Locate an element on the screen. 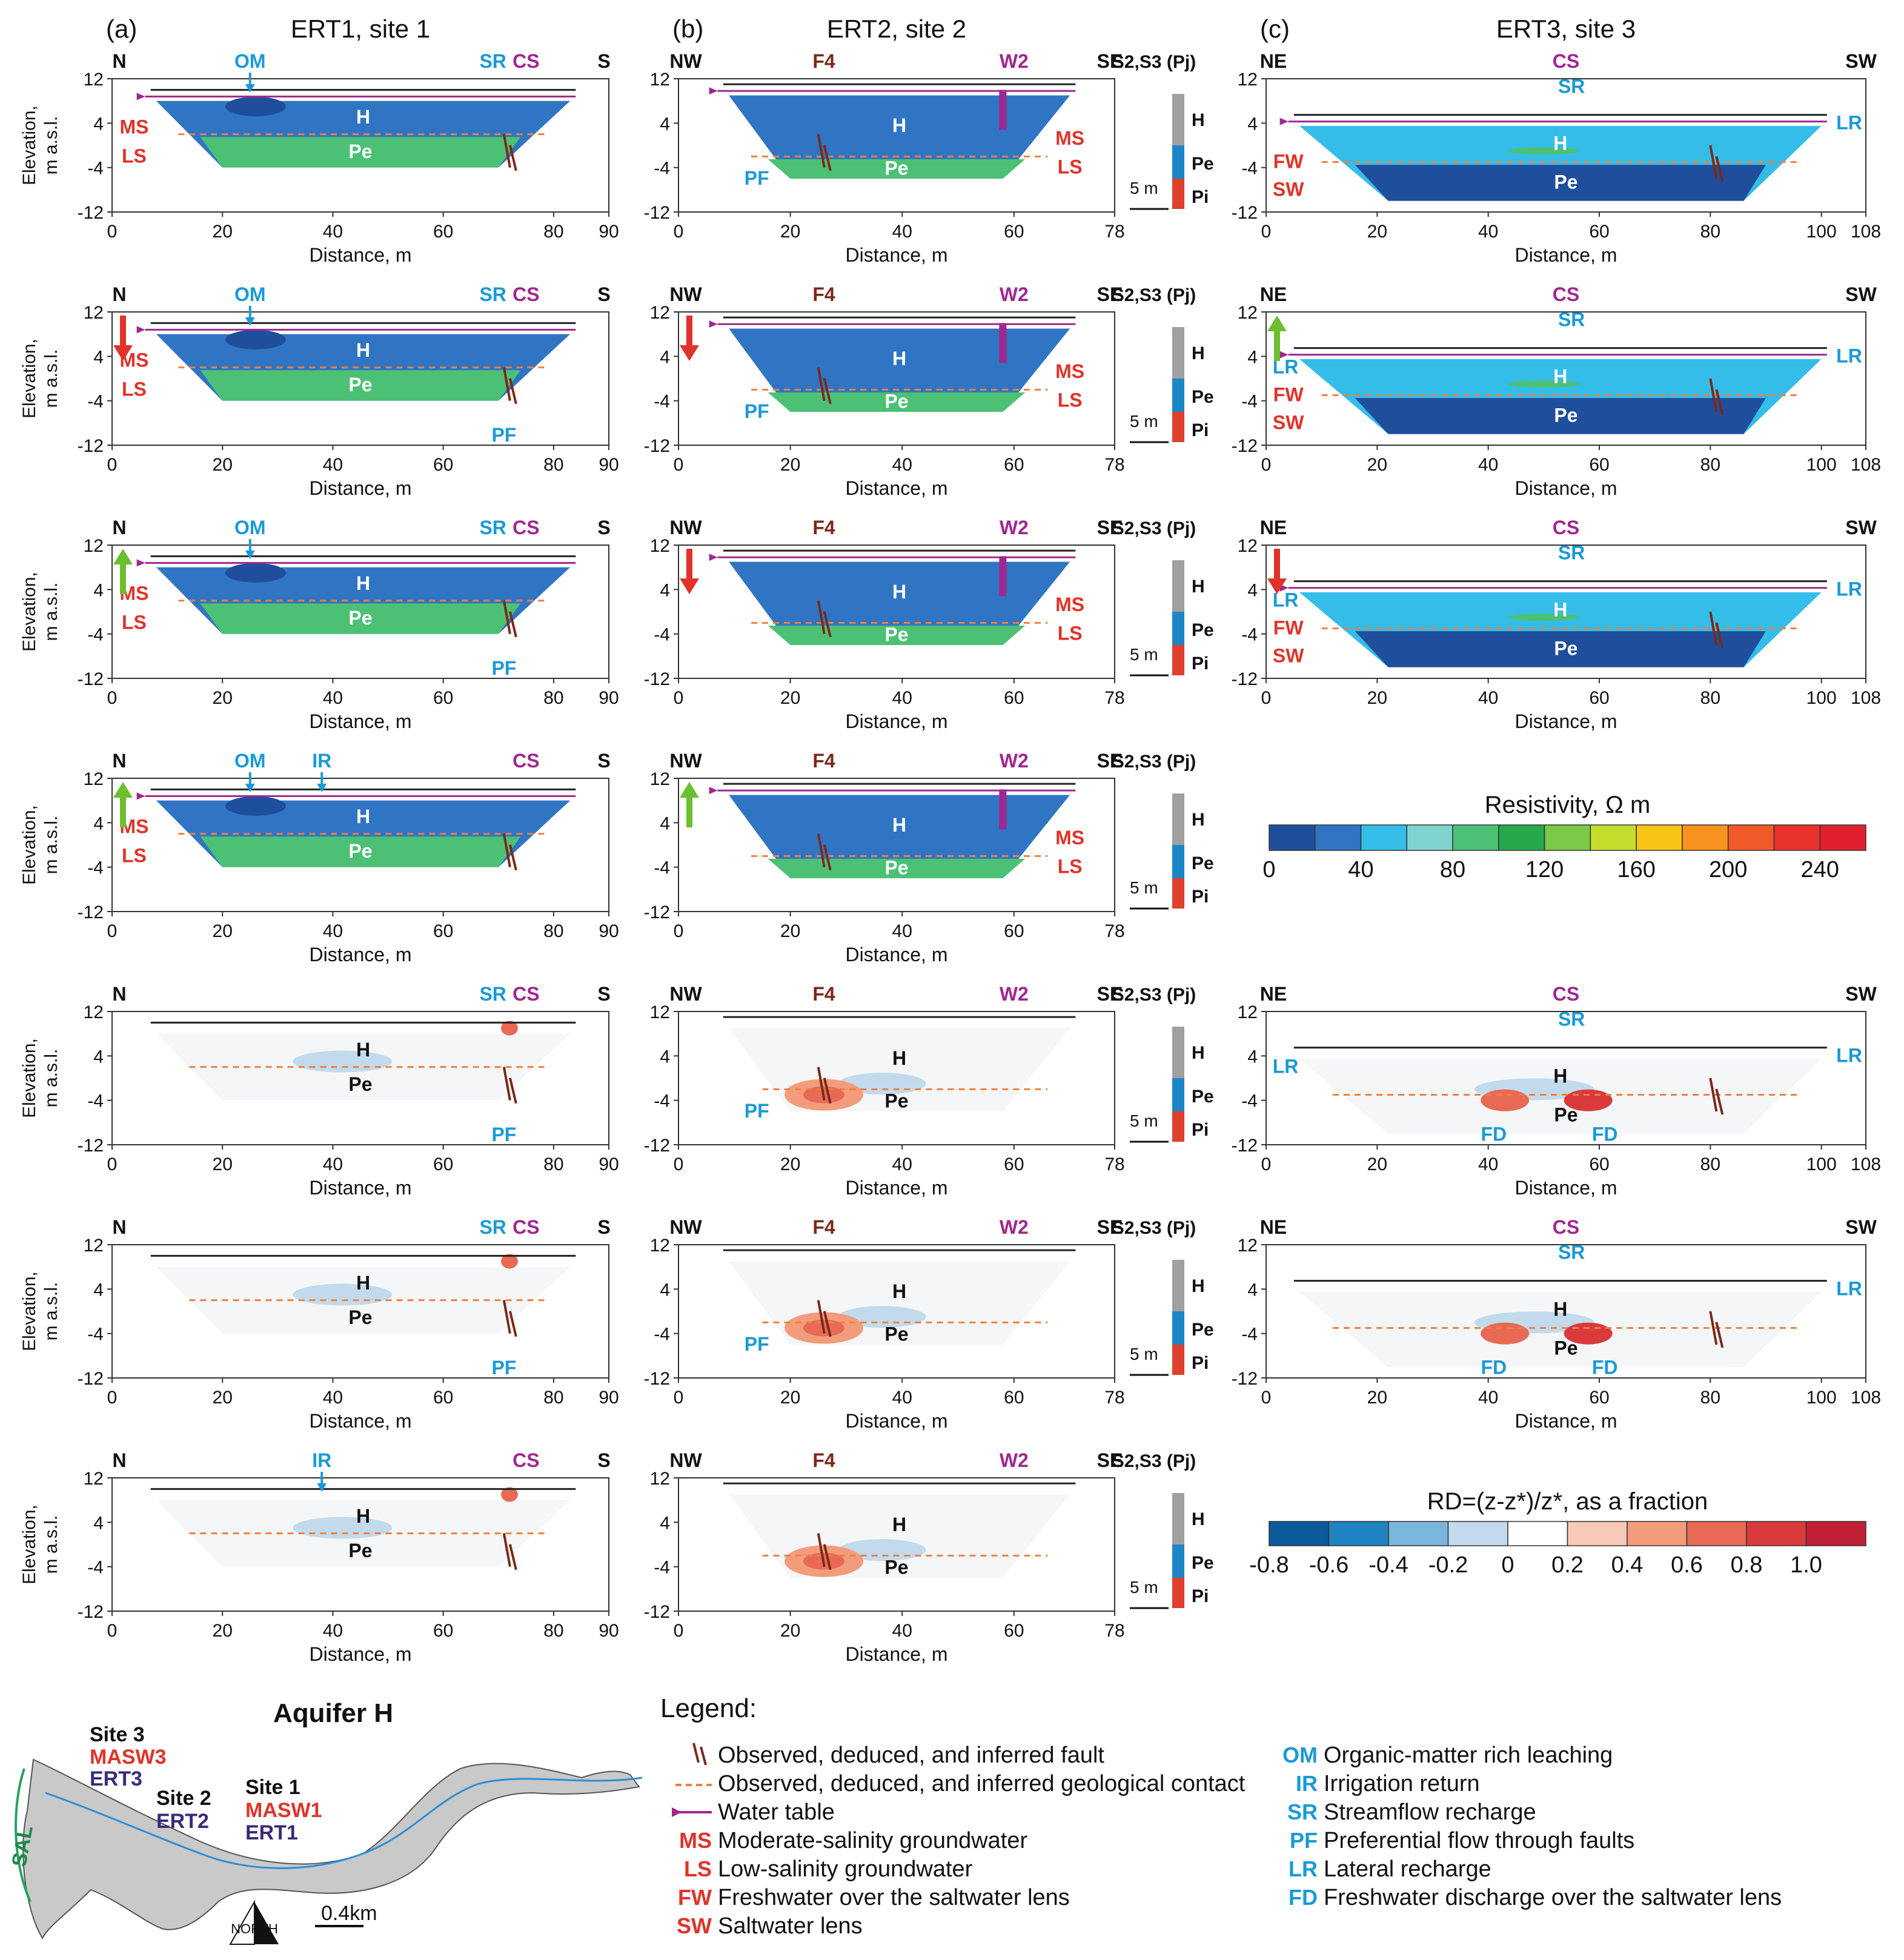 Image resolution: width=1904 pixels, height=1960 pixels. rd-anomaly is located at coordinates (1505, 1100).